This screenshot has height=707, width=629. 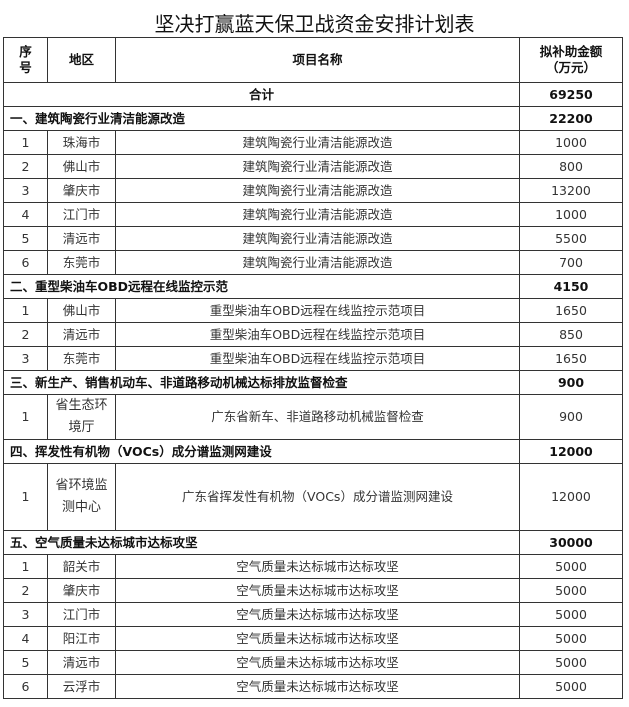 I want to click on table-row: 1 佛山市 重型柴油车OBD远程在线监控示范项目 1650, so click(x=313, y=310).